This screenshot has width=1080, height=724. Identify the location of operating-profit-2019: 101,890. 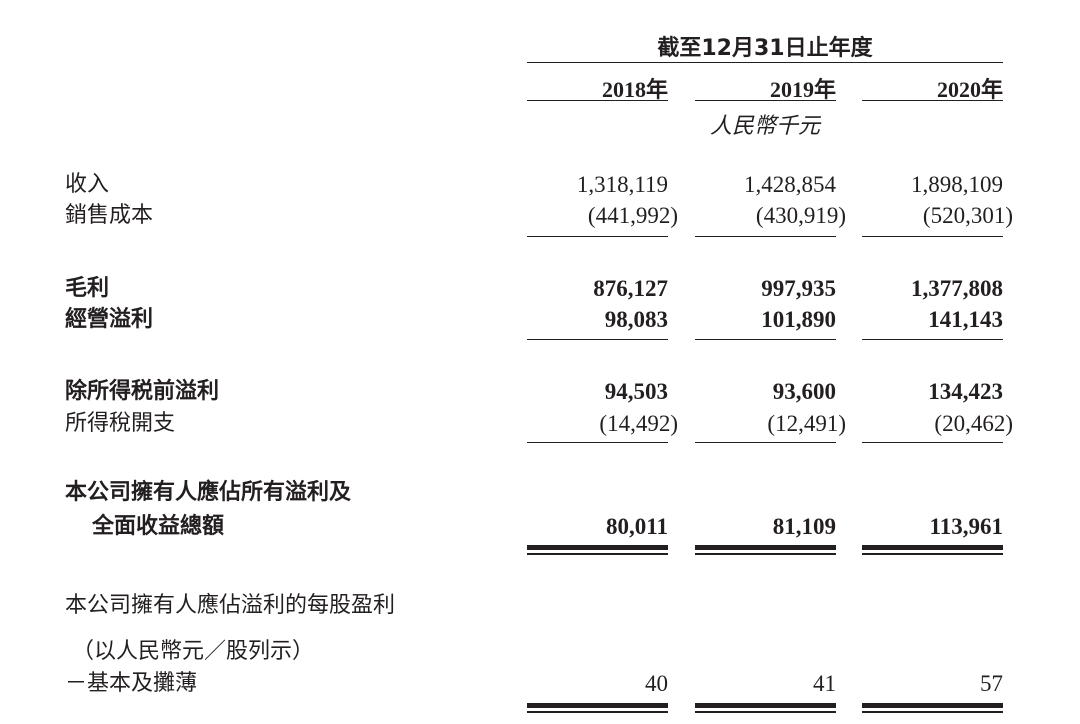
(798, 319).